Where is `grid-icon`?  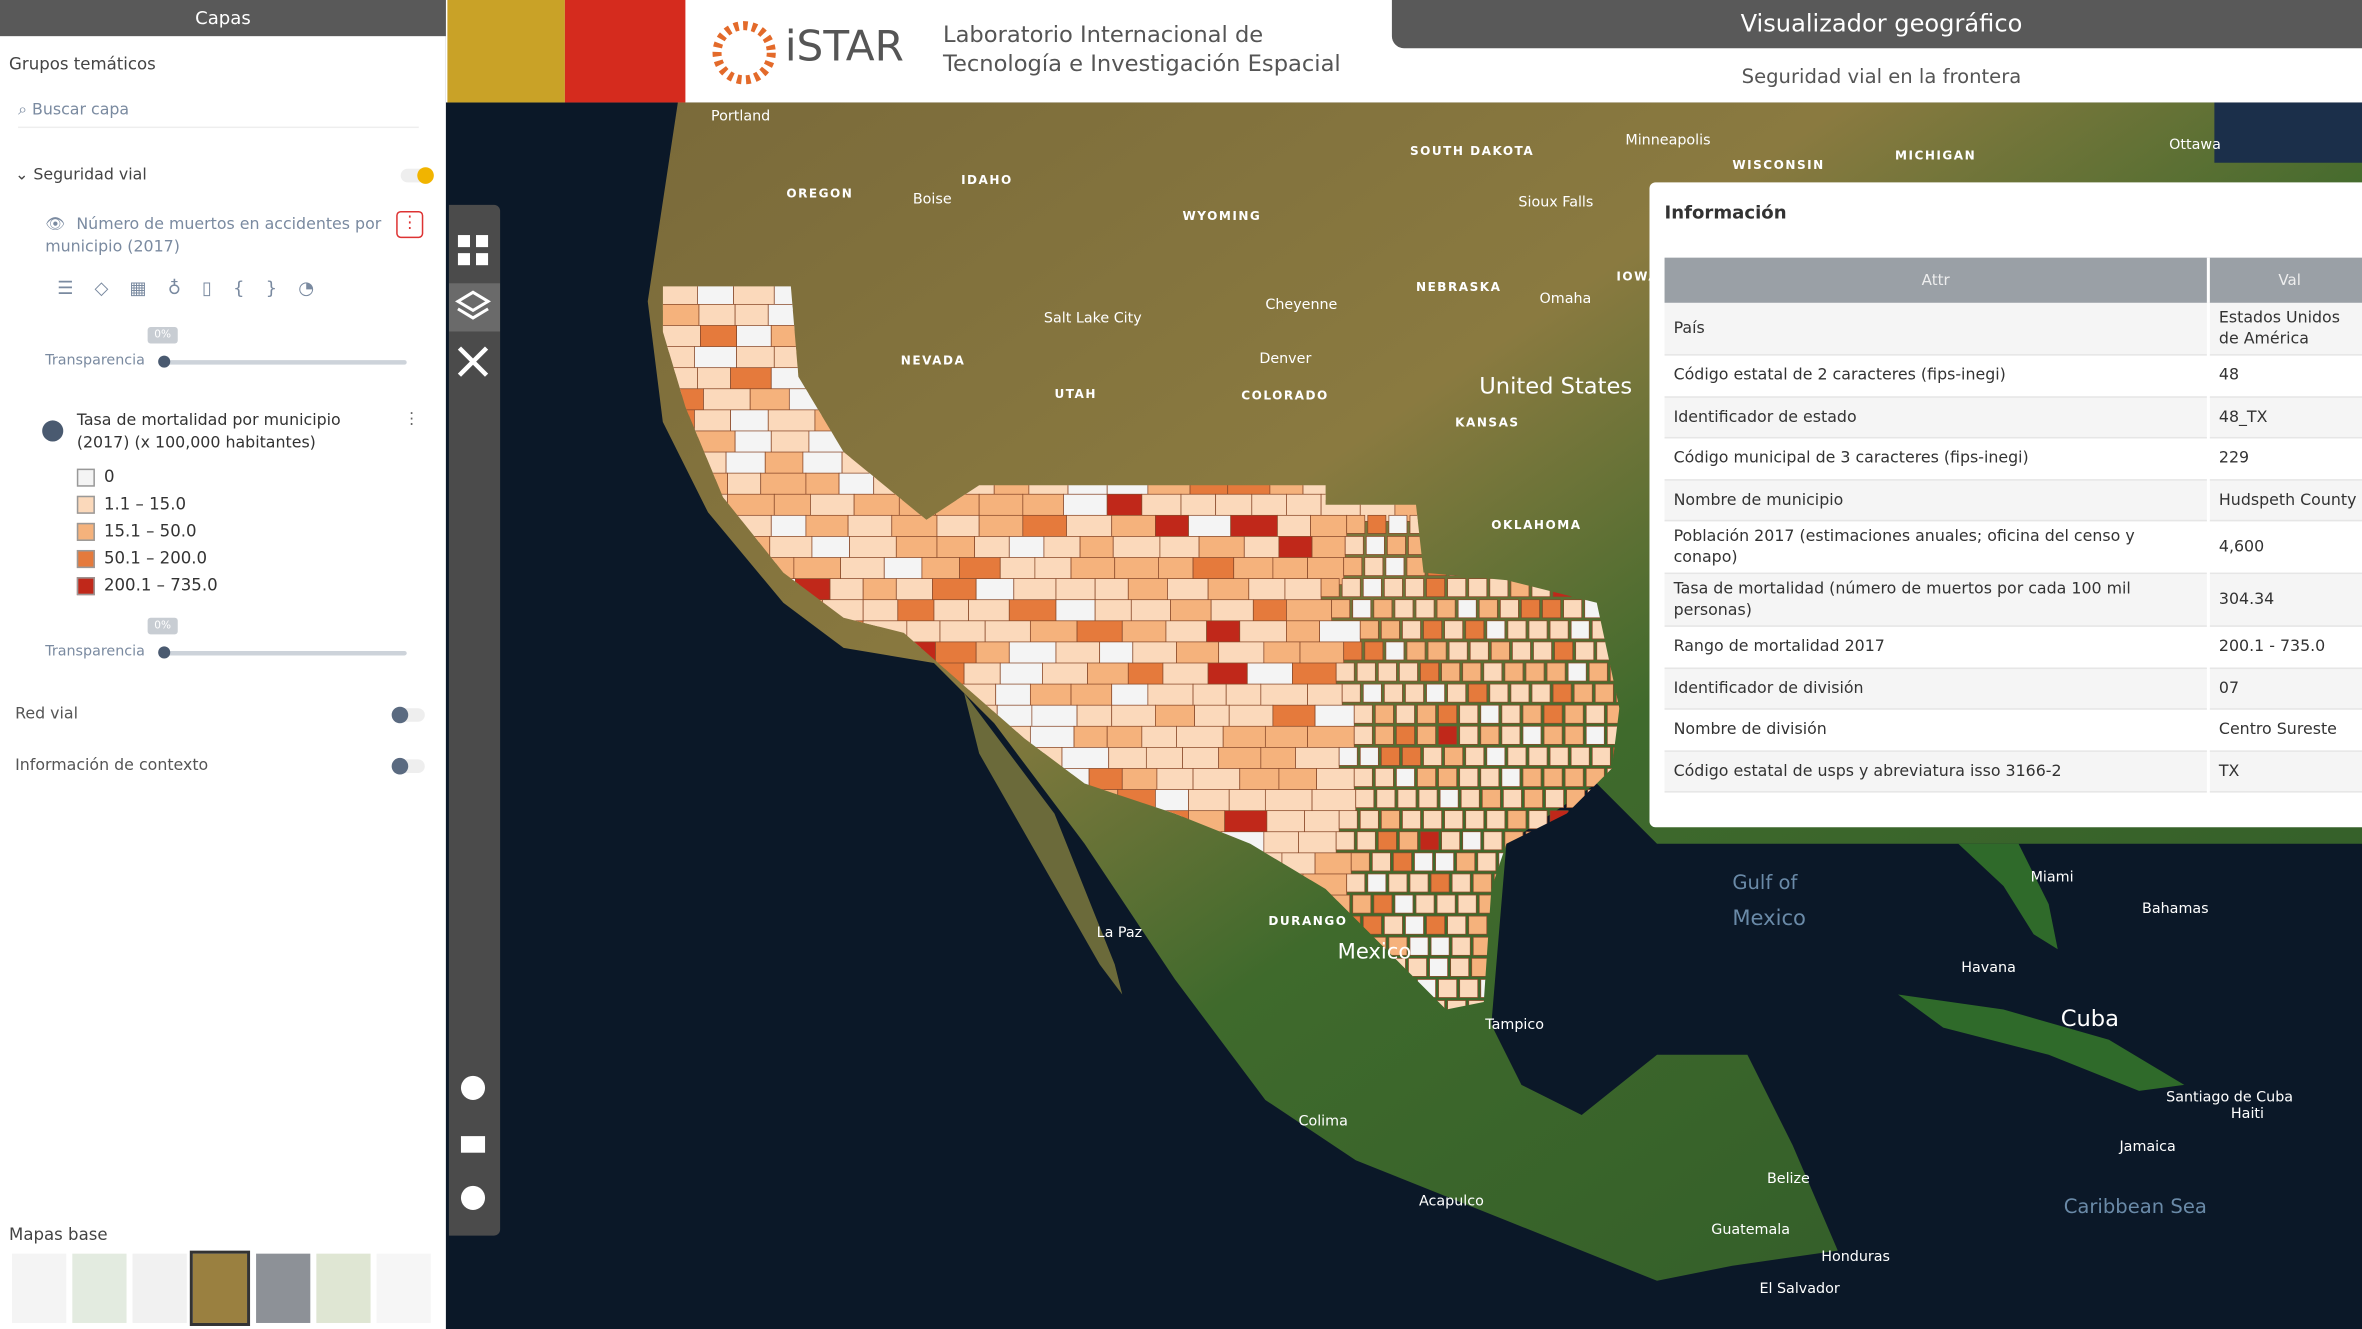 grid-icon is located at coordinates (473, 250).